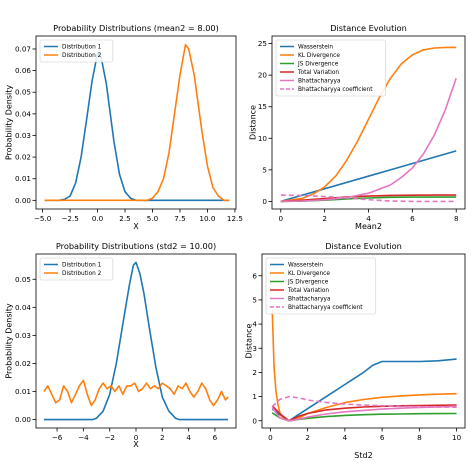 Image resolution: width=474 pixels, height=474 pixels. Describe the element at coordinates (153, 218) in the screenshot. I see `x-tick-label: 5.0` at that location.